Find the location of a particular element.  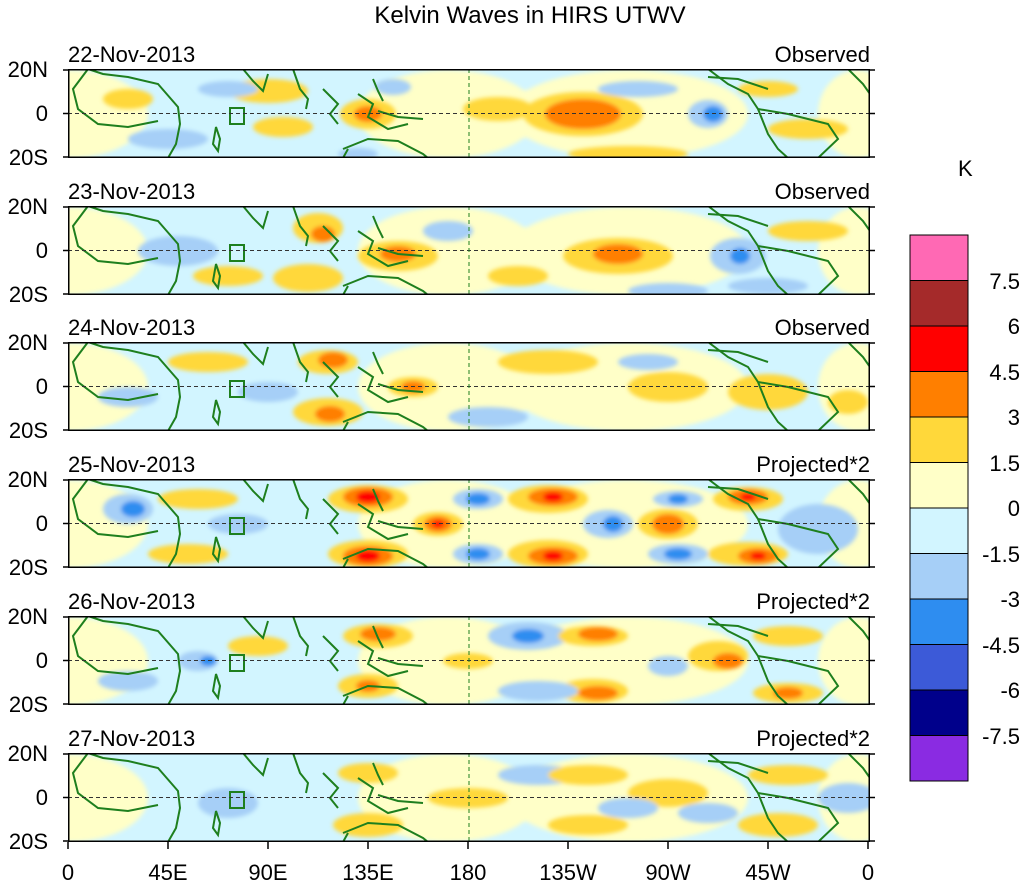

colorbar is located at coordinates (939, 508).